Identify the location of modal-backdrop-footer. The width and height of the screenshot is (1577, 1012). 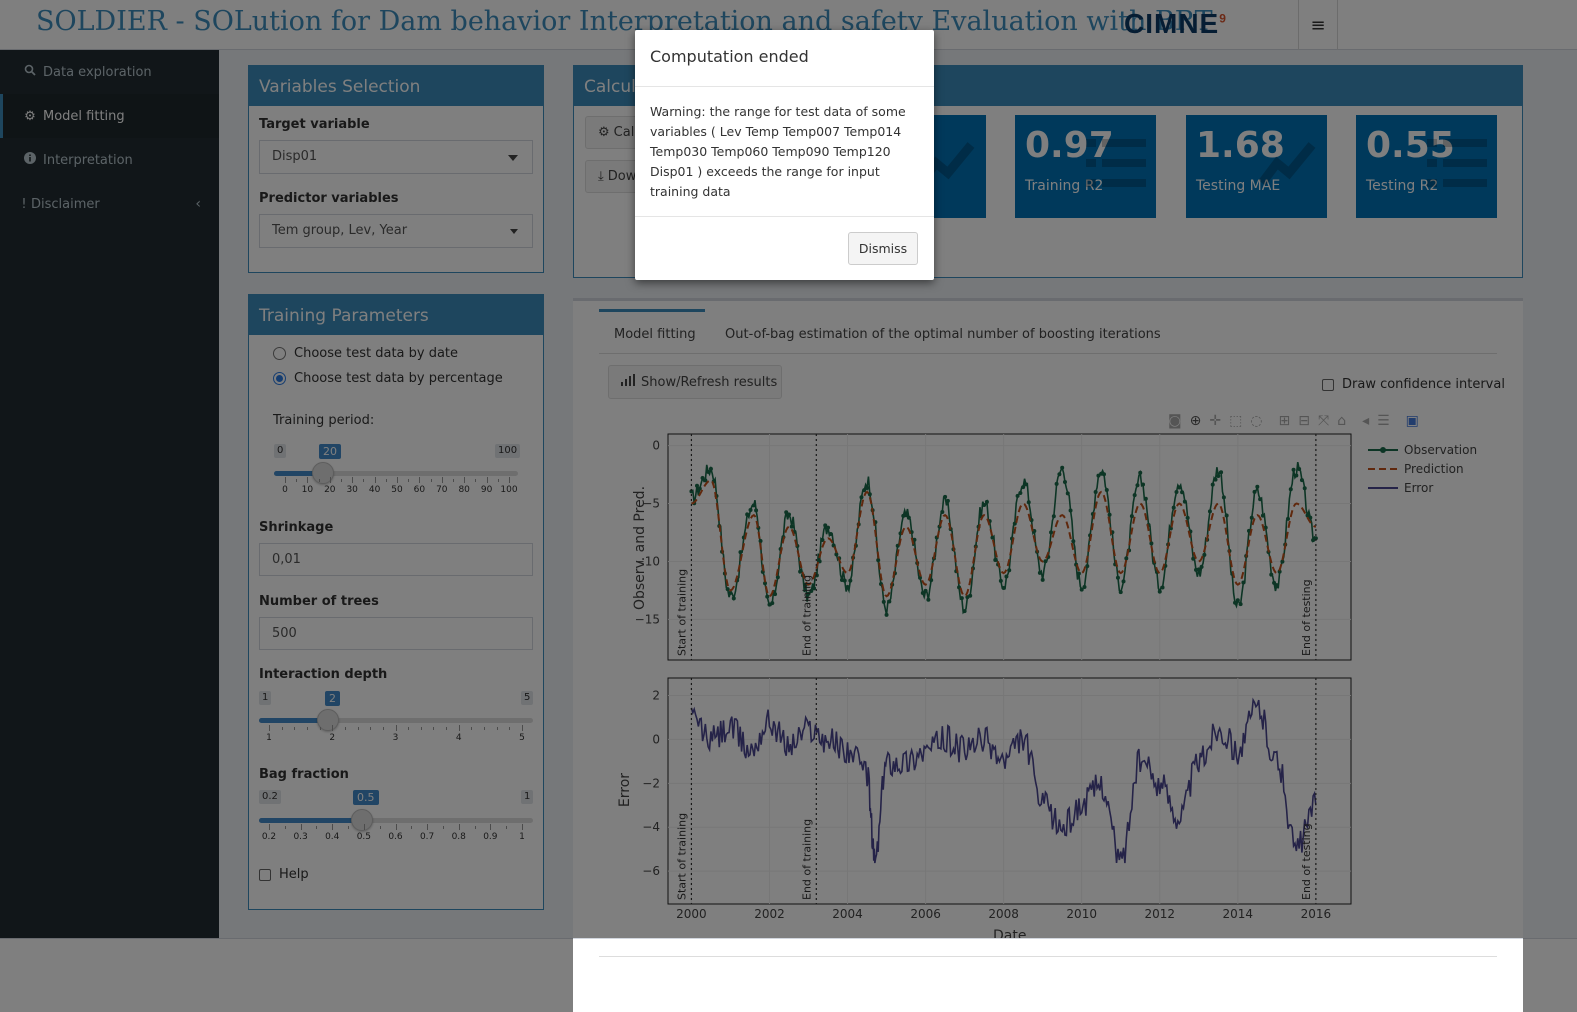
(286, 975).